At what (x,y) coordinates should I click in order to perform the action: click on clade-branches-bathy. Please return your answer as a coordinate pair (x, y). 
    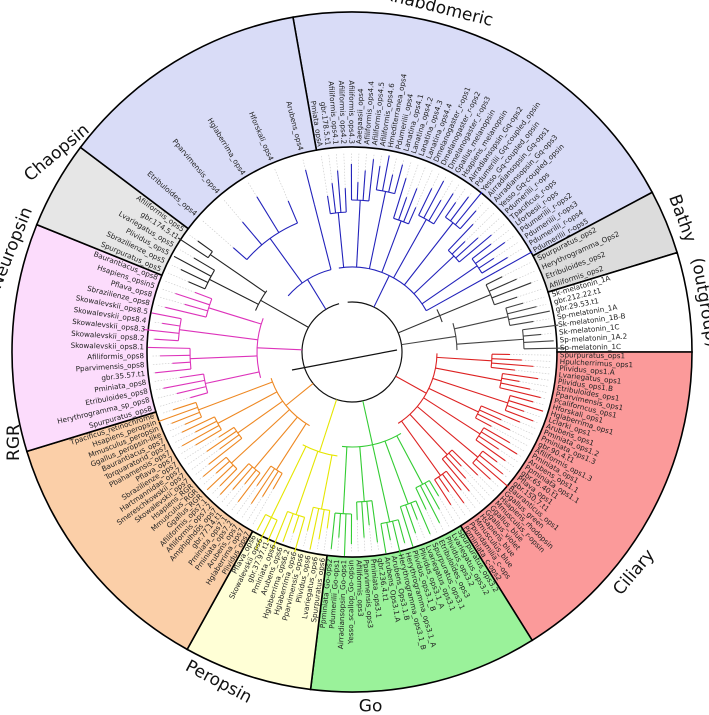
    Looking at the image, I should click on (464, 305).